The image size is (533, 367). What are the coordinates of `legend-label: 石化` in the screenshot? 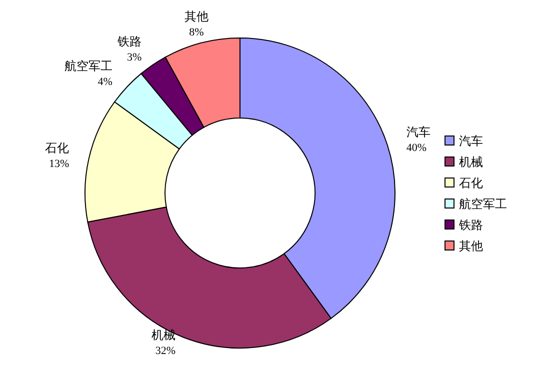 It's located at (471, 183).